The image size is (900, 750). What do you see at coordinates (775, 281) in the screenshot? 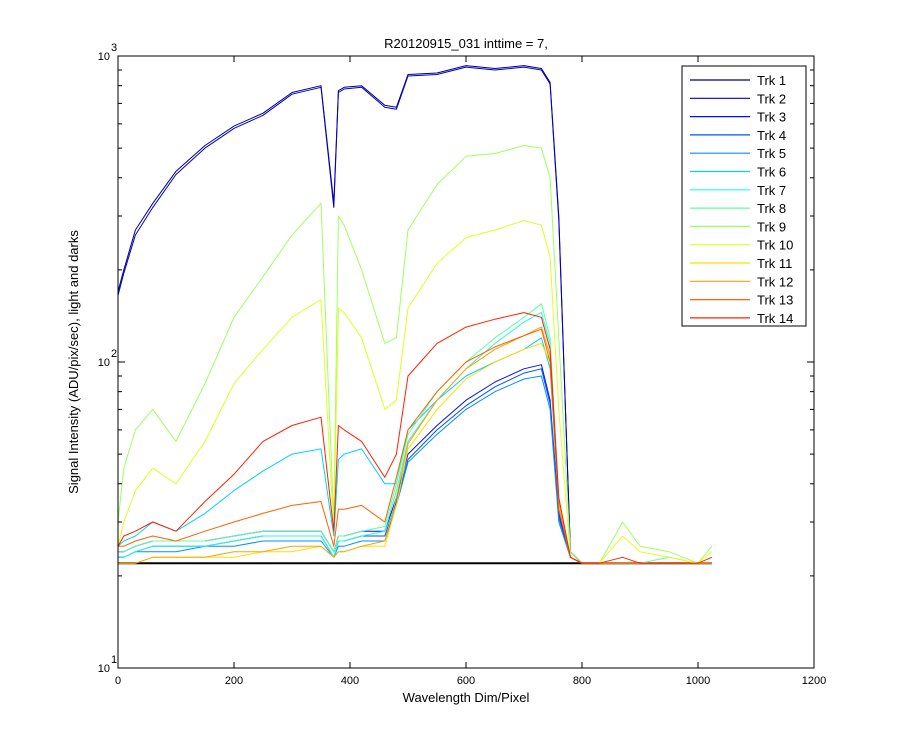
I see `legend-label: Trk 12` at bounding box center [775, 281].